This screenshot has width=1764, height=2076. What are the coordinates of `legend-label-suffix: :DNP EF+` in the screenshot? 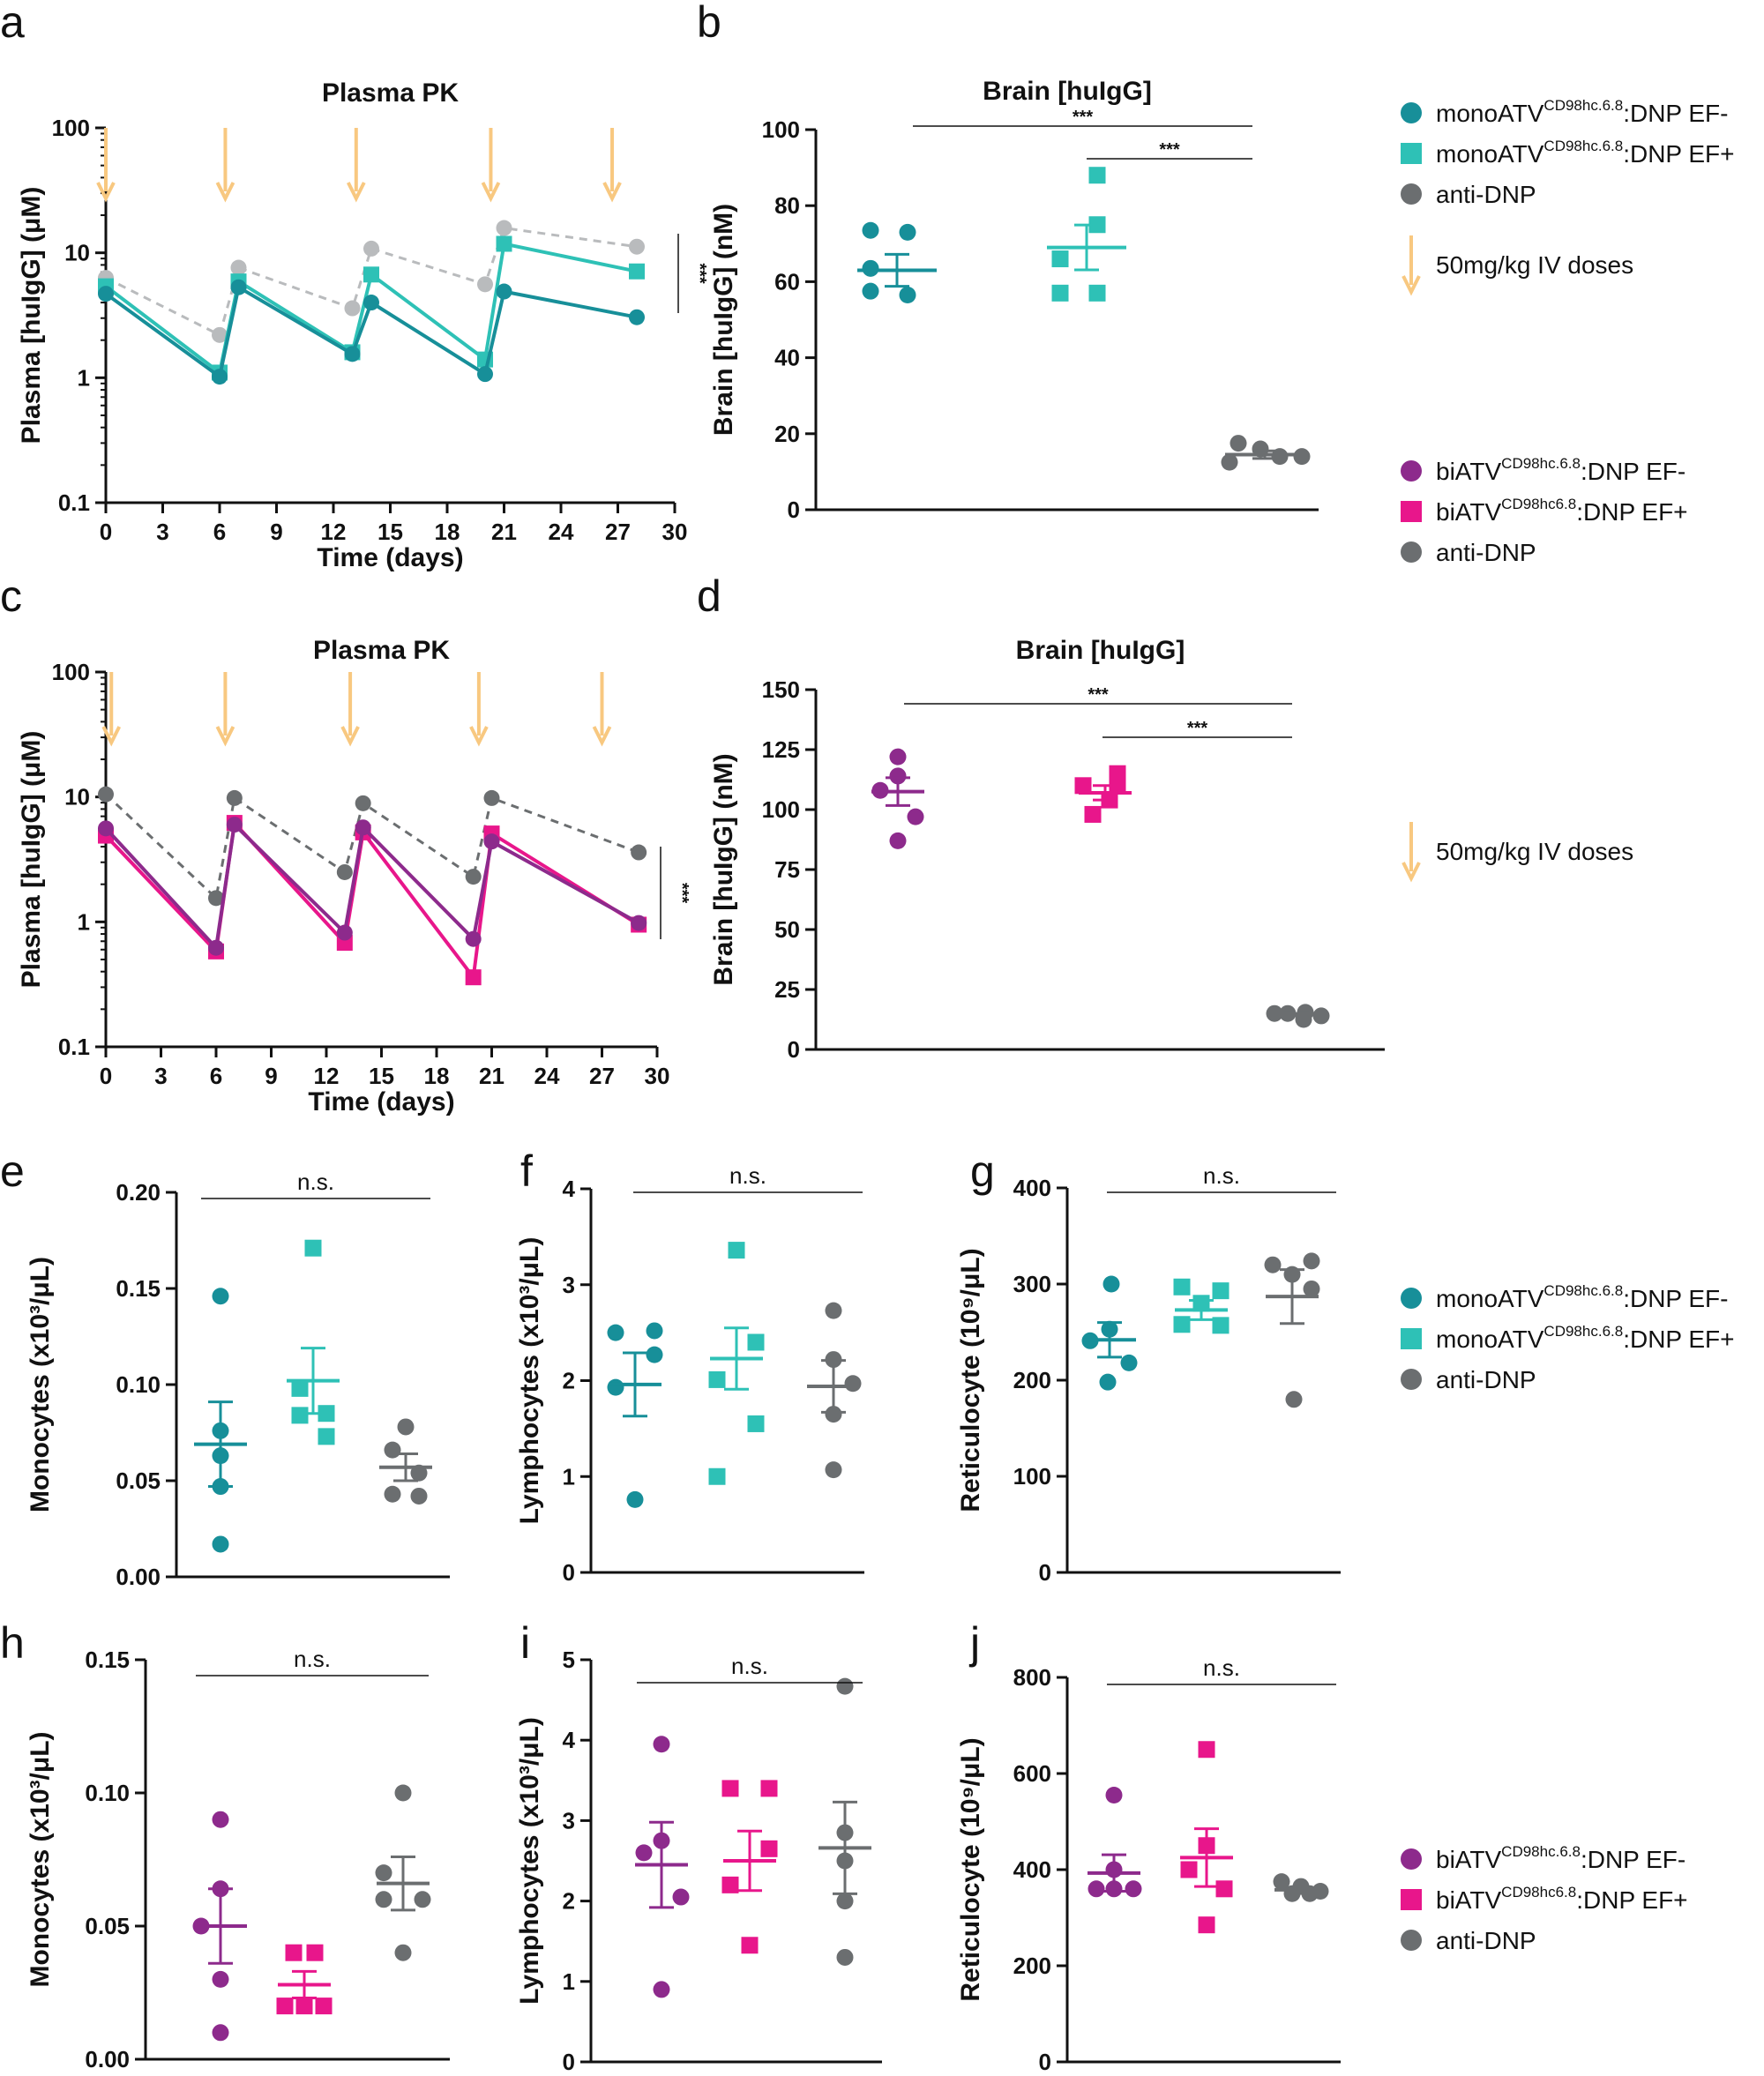 It's located at (1631, 512).